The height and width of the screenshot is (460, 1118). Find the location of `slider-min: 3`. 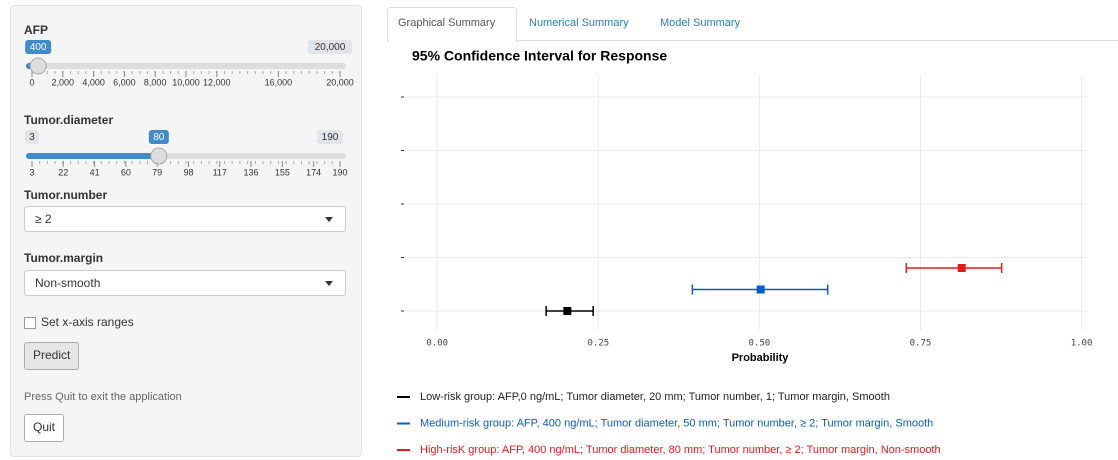

slider-min: 3 is located at coordinates (32, 137).